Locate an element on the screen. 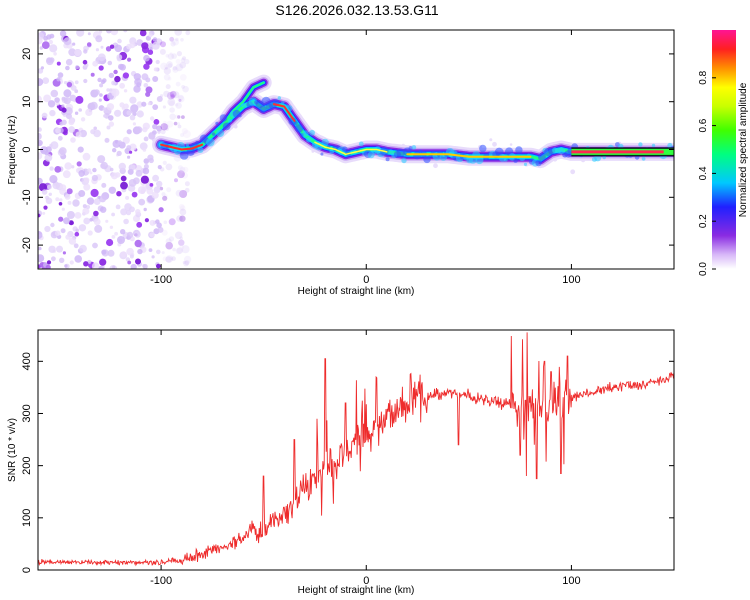  colorbar-tick-label: 0.0 is located at coordinates (703, 269).